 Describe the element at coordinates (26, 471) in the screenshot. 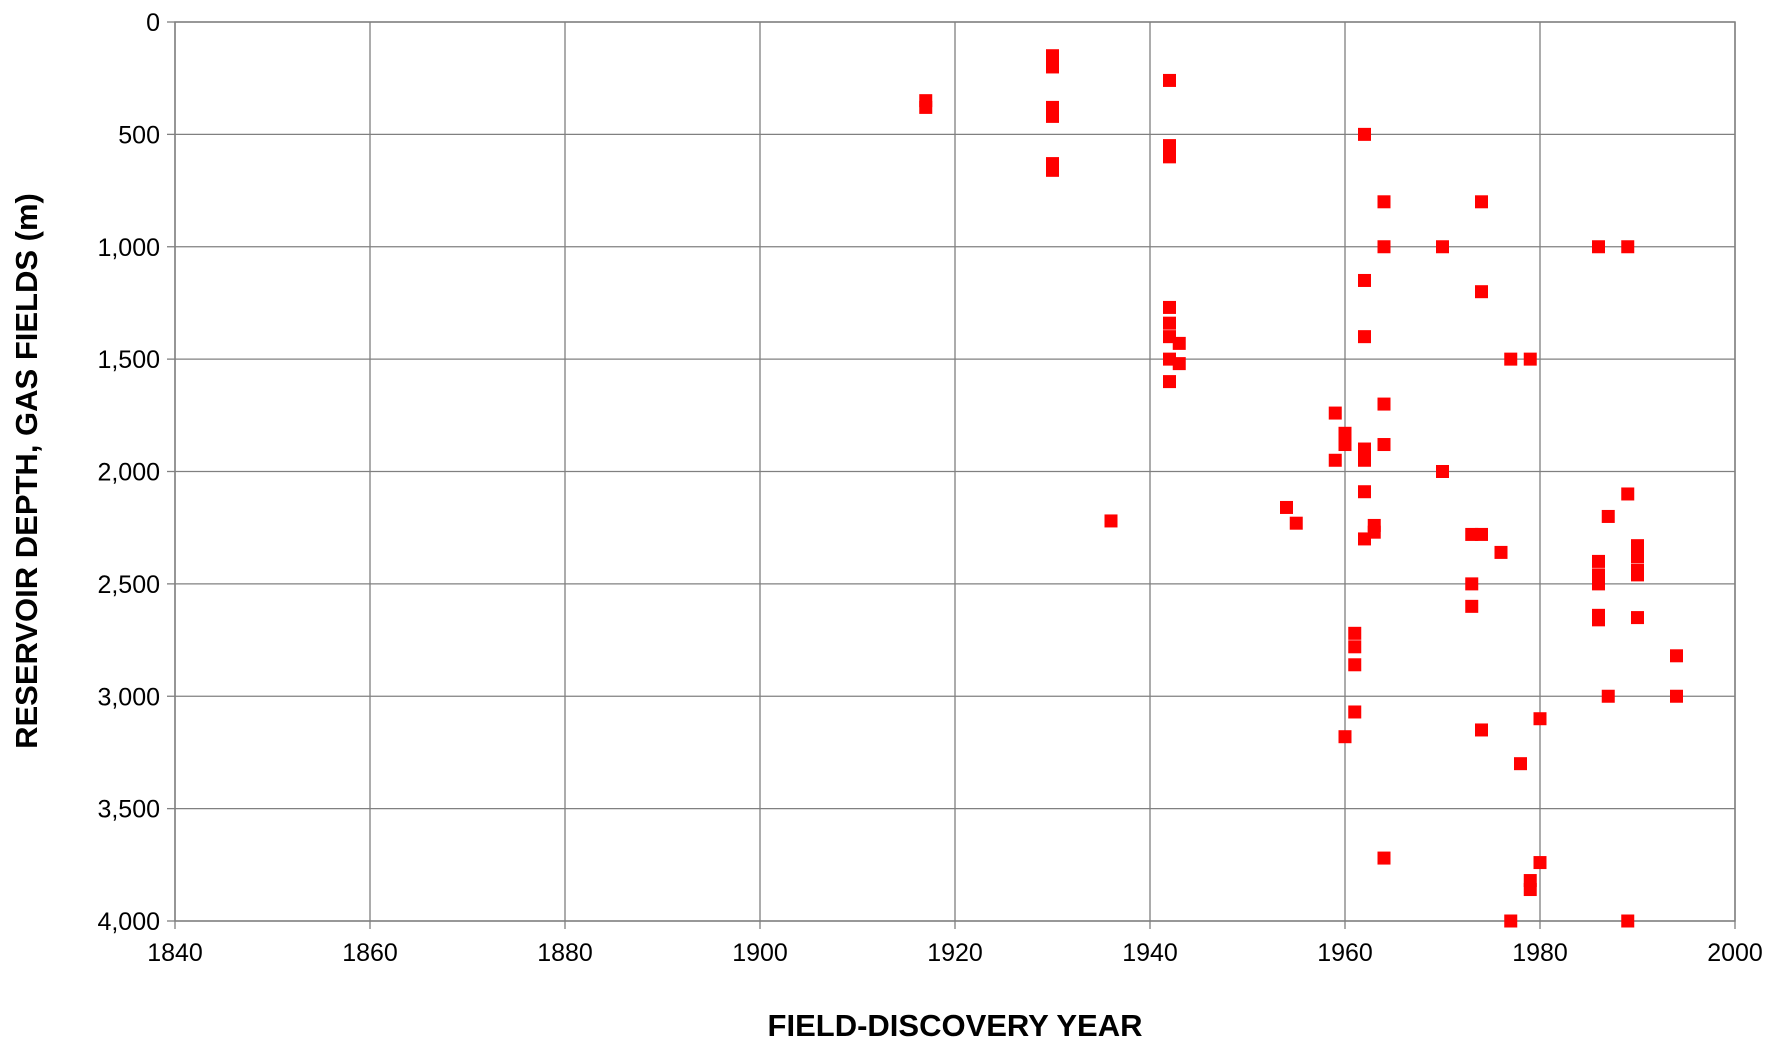

I see `y-axis-title: RESERVOIR DEPTH, GAS FIELDS (m)` at that location.